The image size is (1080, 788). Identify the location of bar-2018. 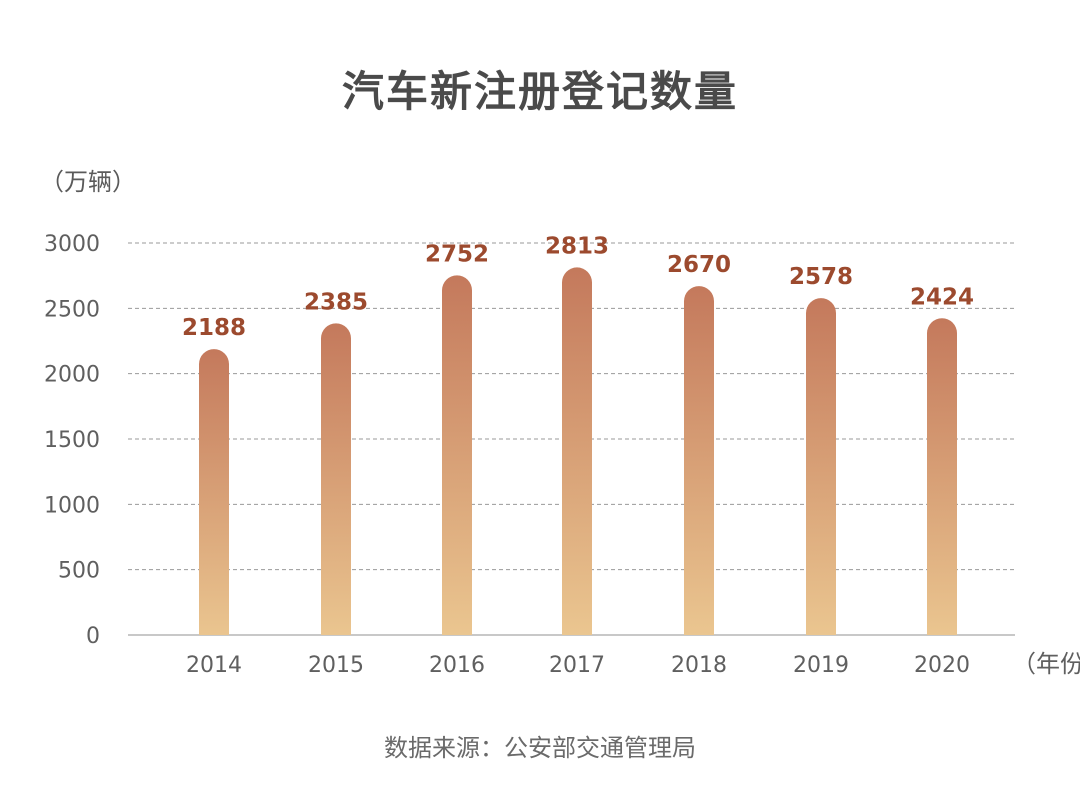
(699, 460).